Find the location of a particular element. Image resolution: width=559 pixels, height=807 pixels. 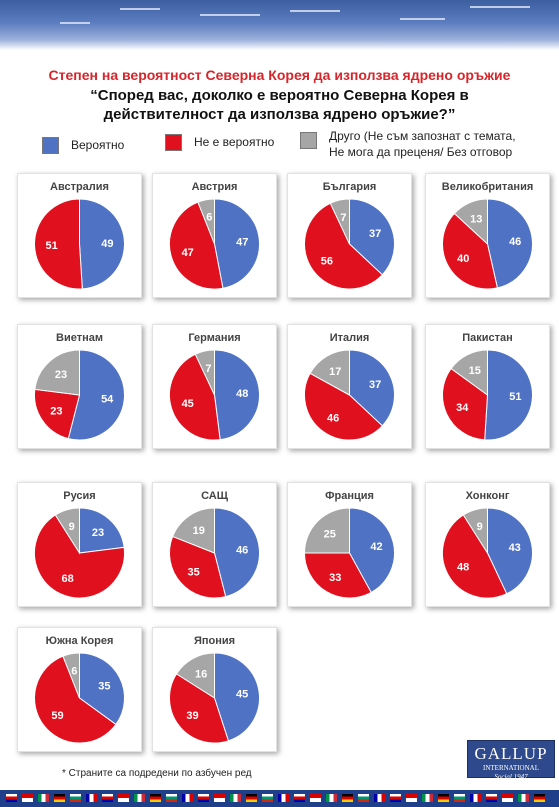

pie-panel: Виетнам 54 23 23 is located at coordinates (79, 386).